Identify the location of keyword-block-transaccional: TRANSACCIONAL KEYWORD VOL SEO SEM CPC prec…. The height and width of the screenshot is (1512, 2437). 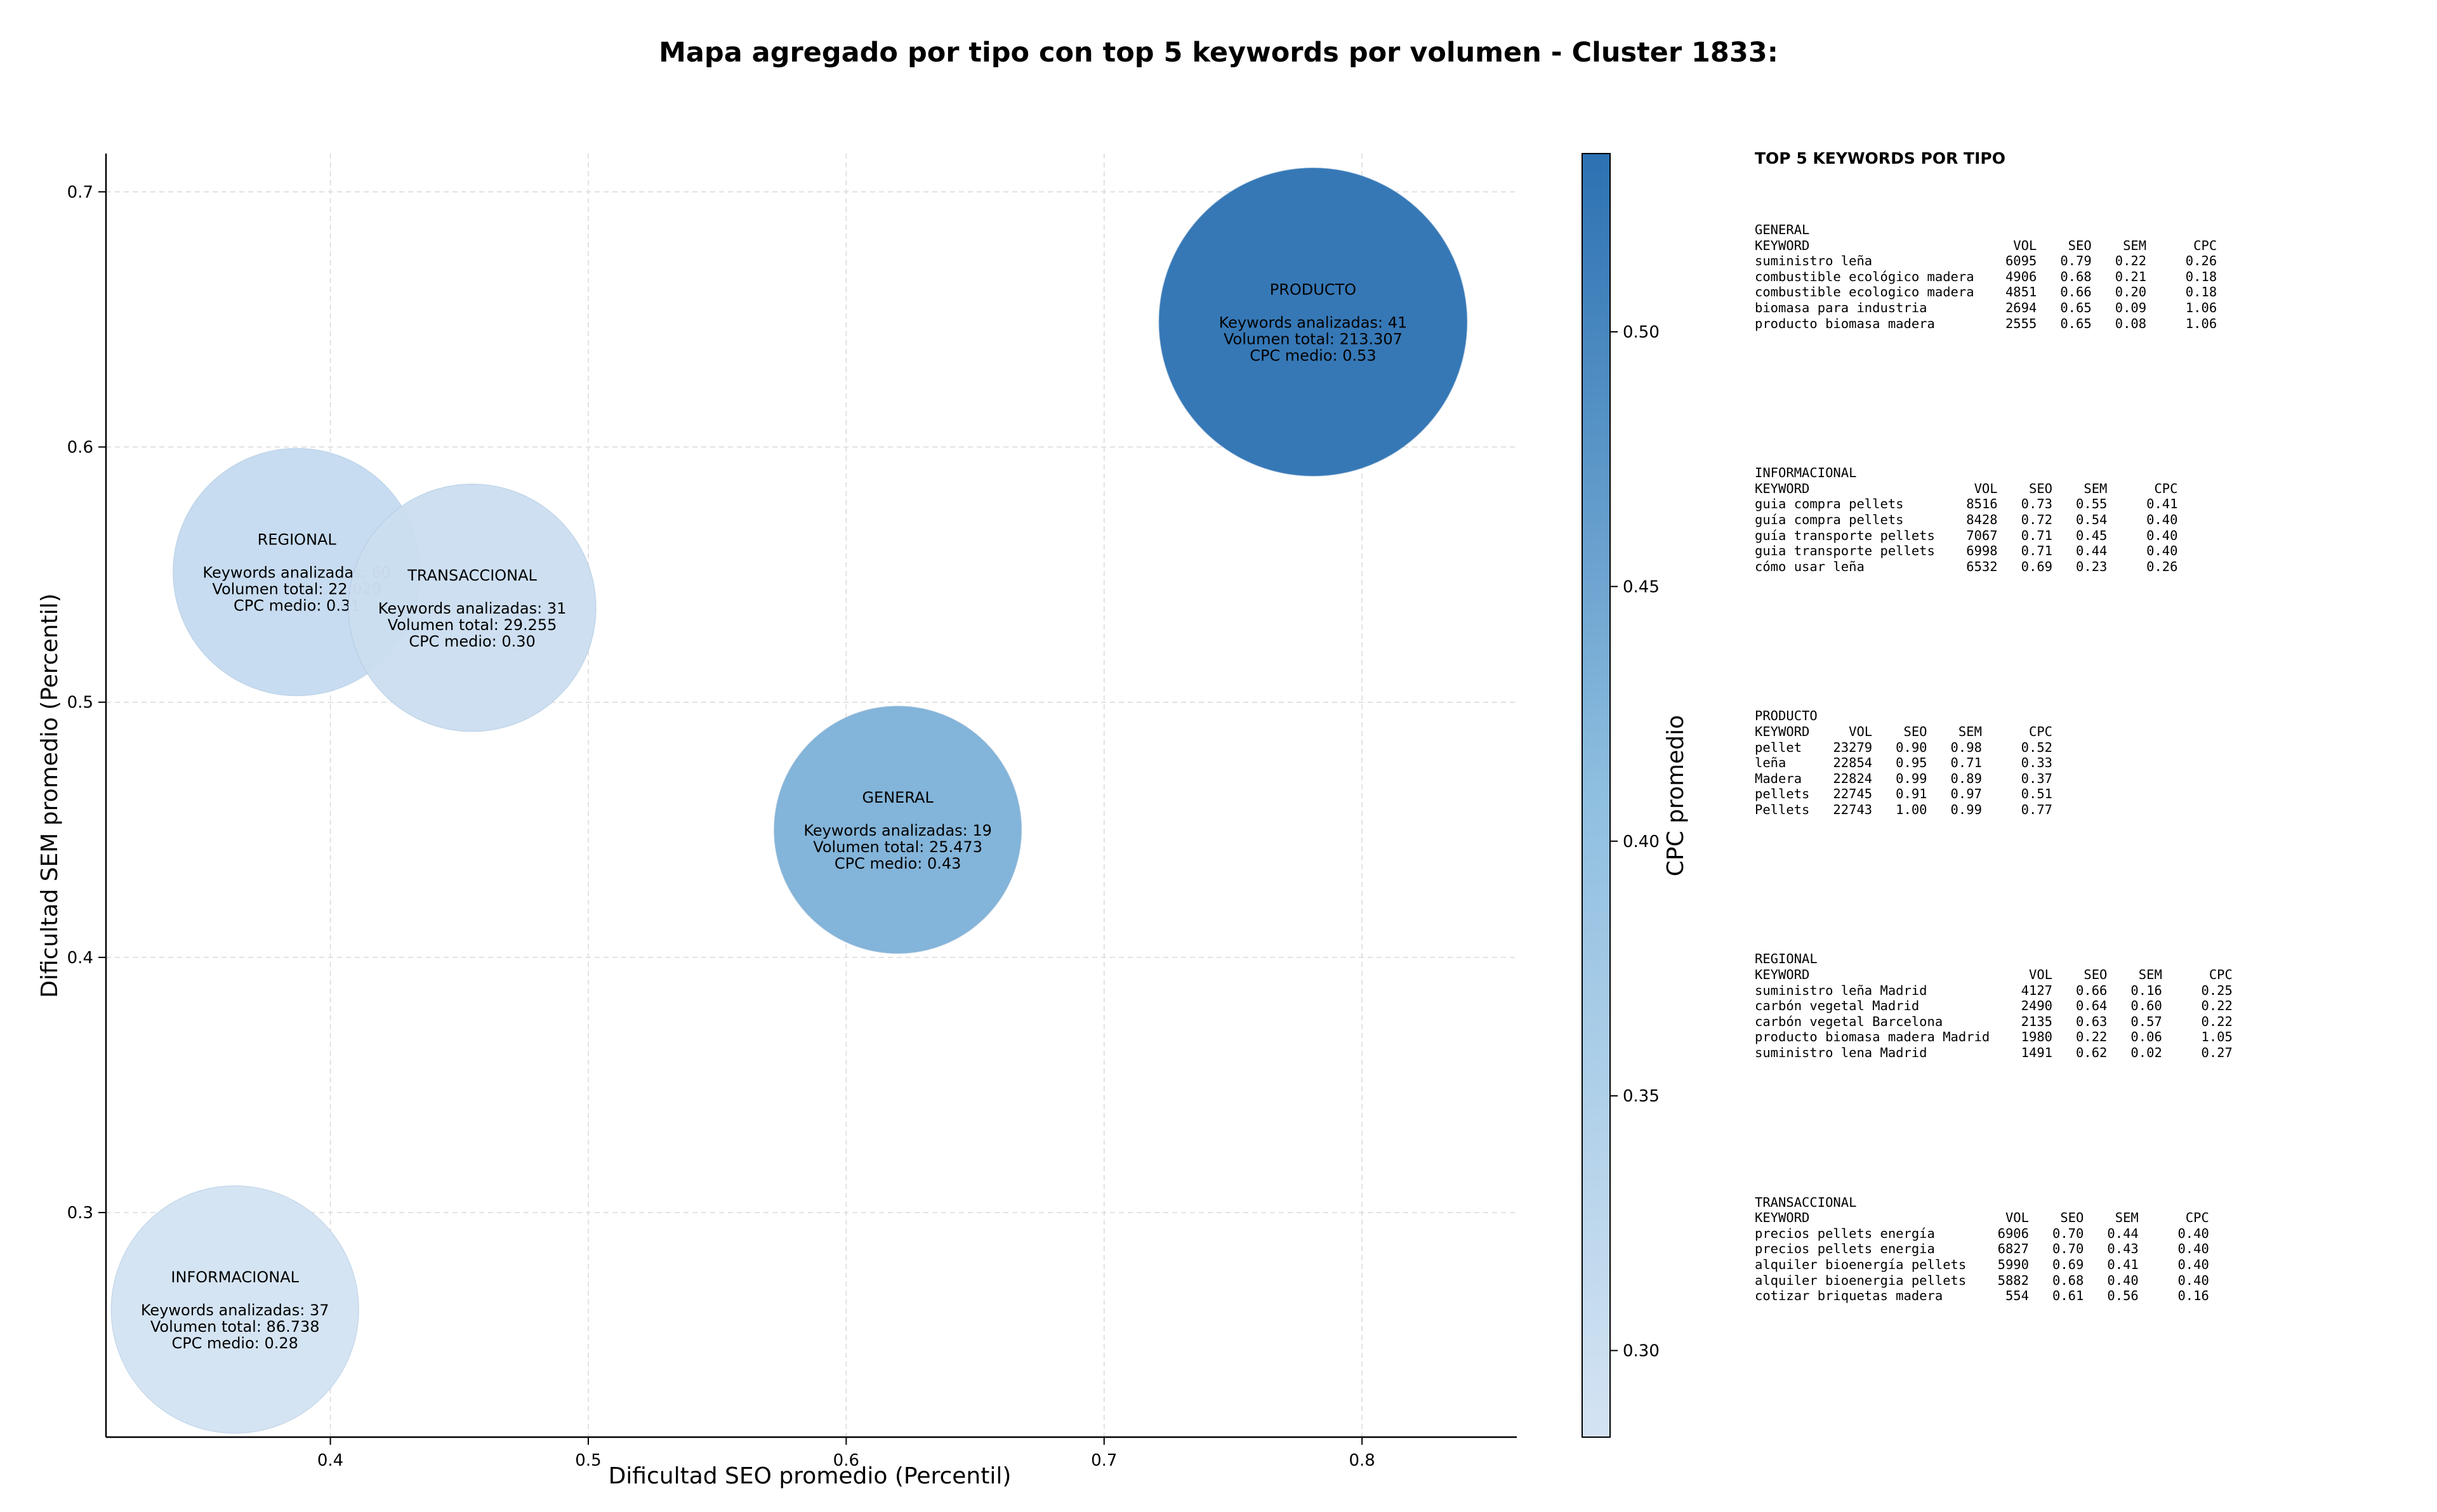
(2091, 1250).